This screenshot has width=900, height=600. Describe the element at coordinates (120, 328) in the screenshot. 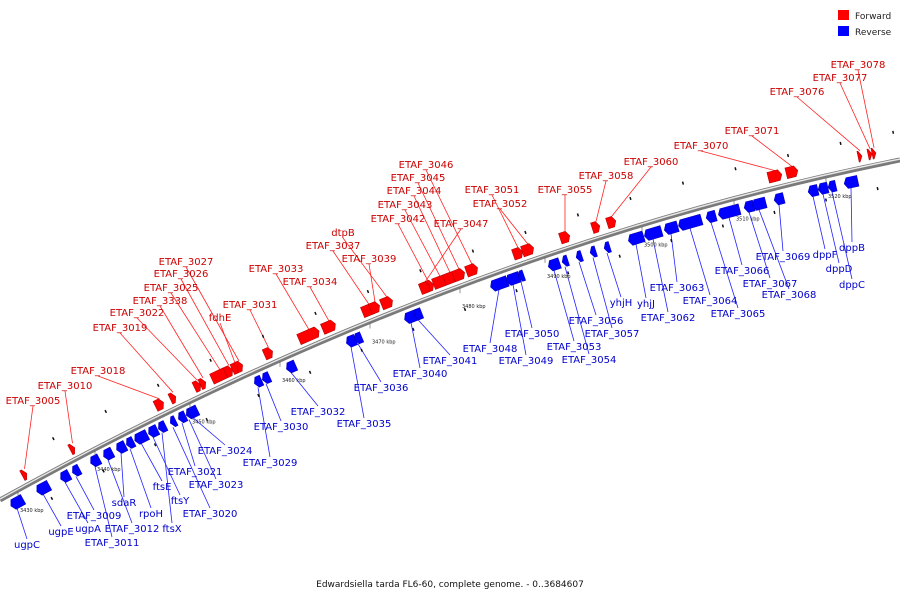

I see `gene-label-etaf-3019: ETAF_3019` at that location.